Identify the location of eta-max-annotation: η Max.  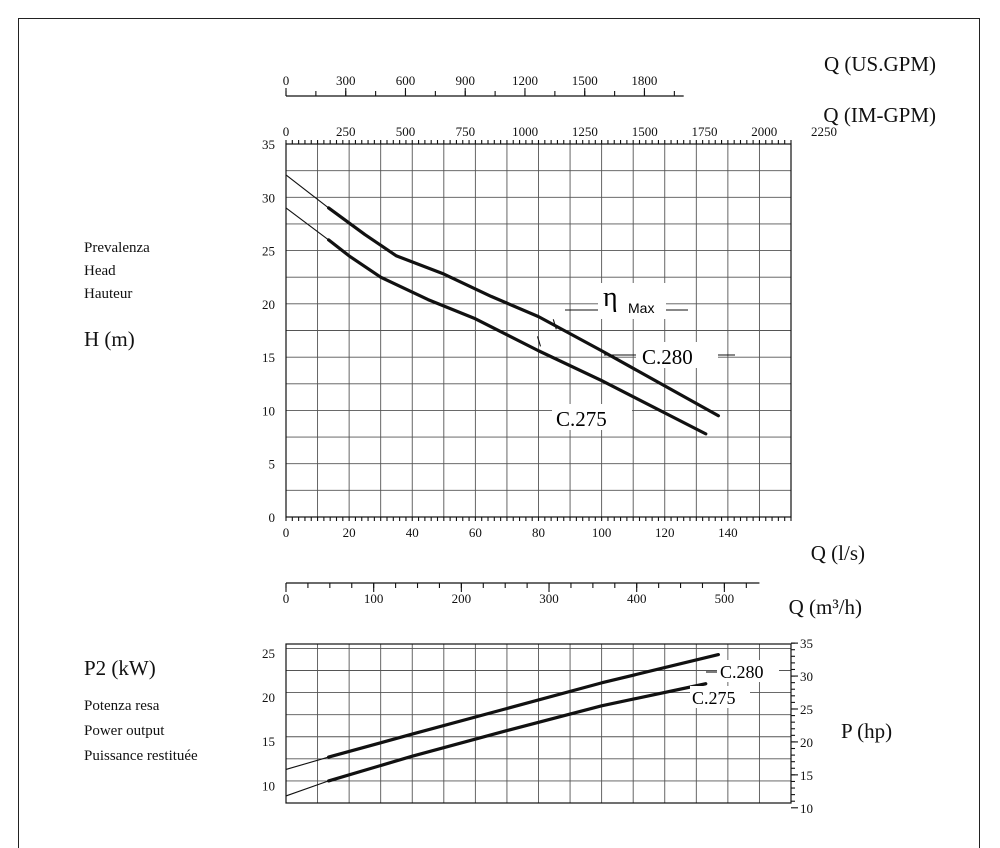
(632, 300).